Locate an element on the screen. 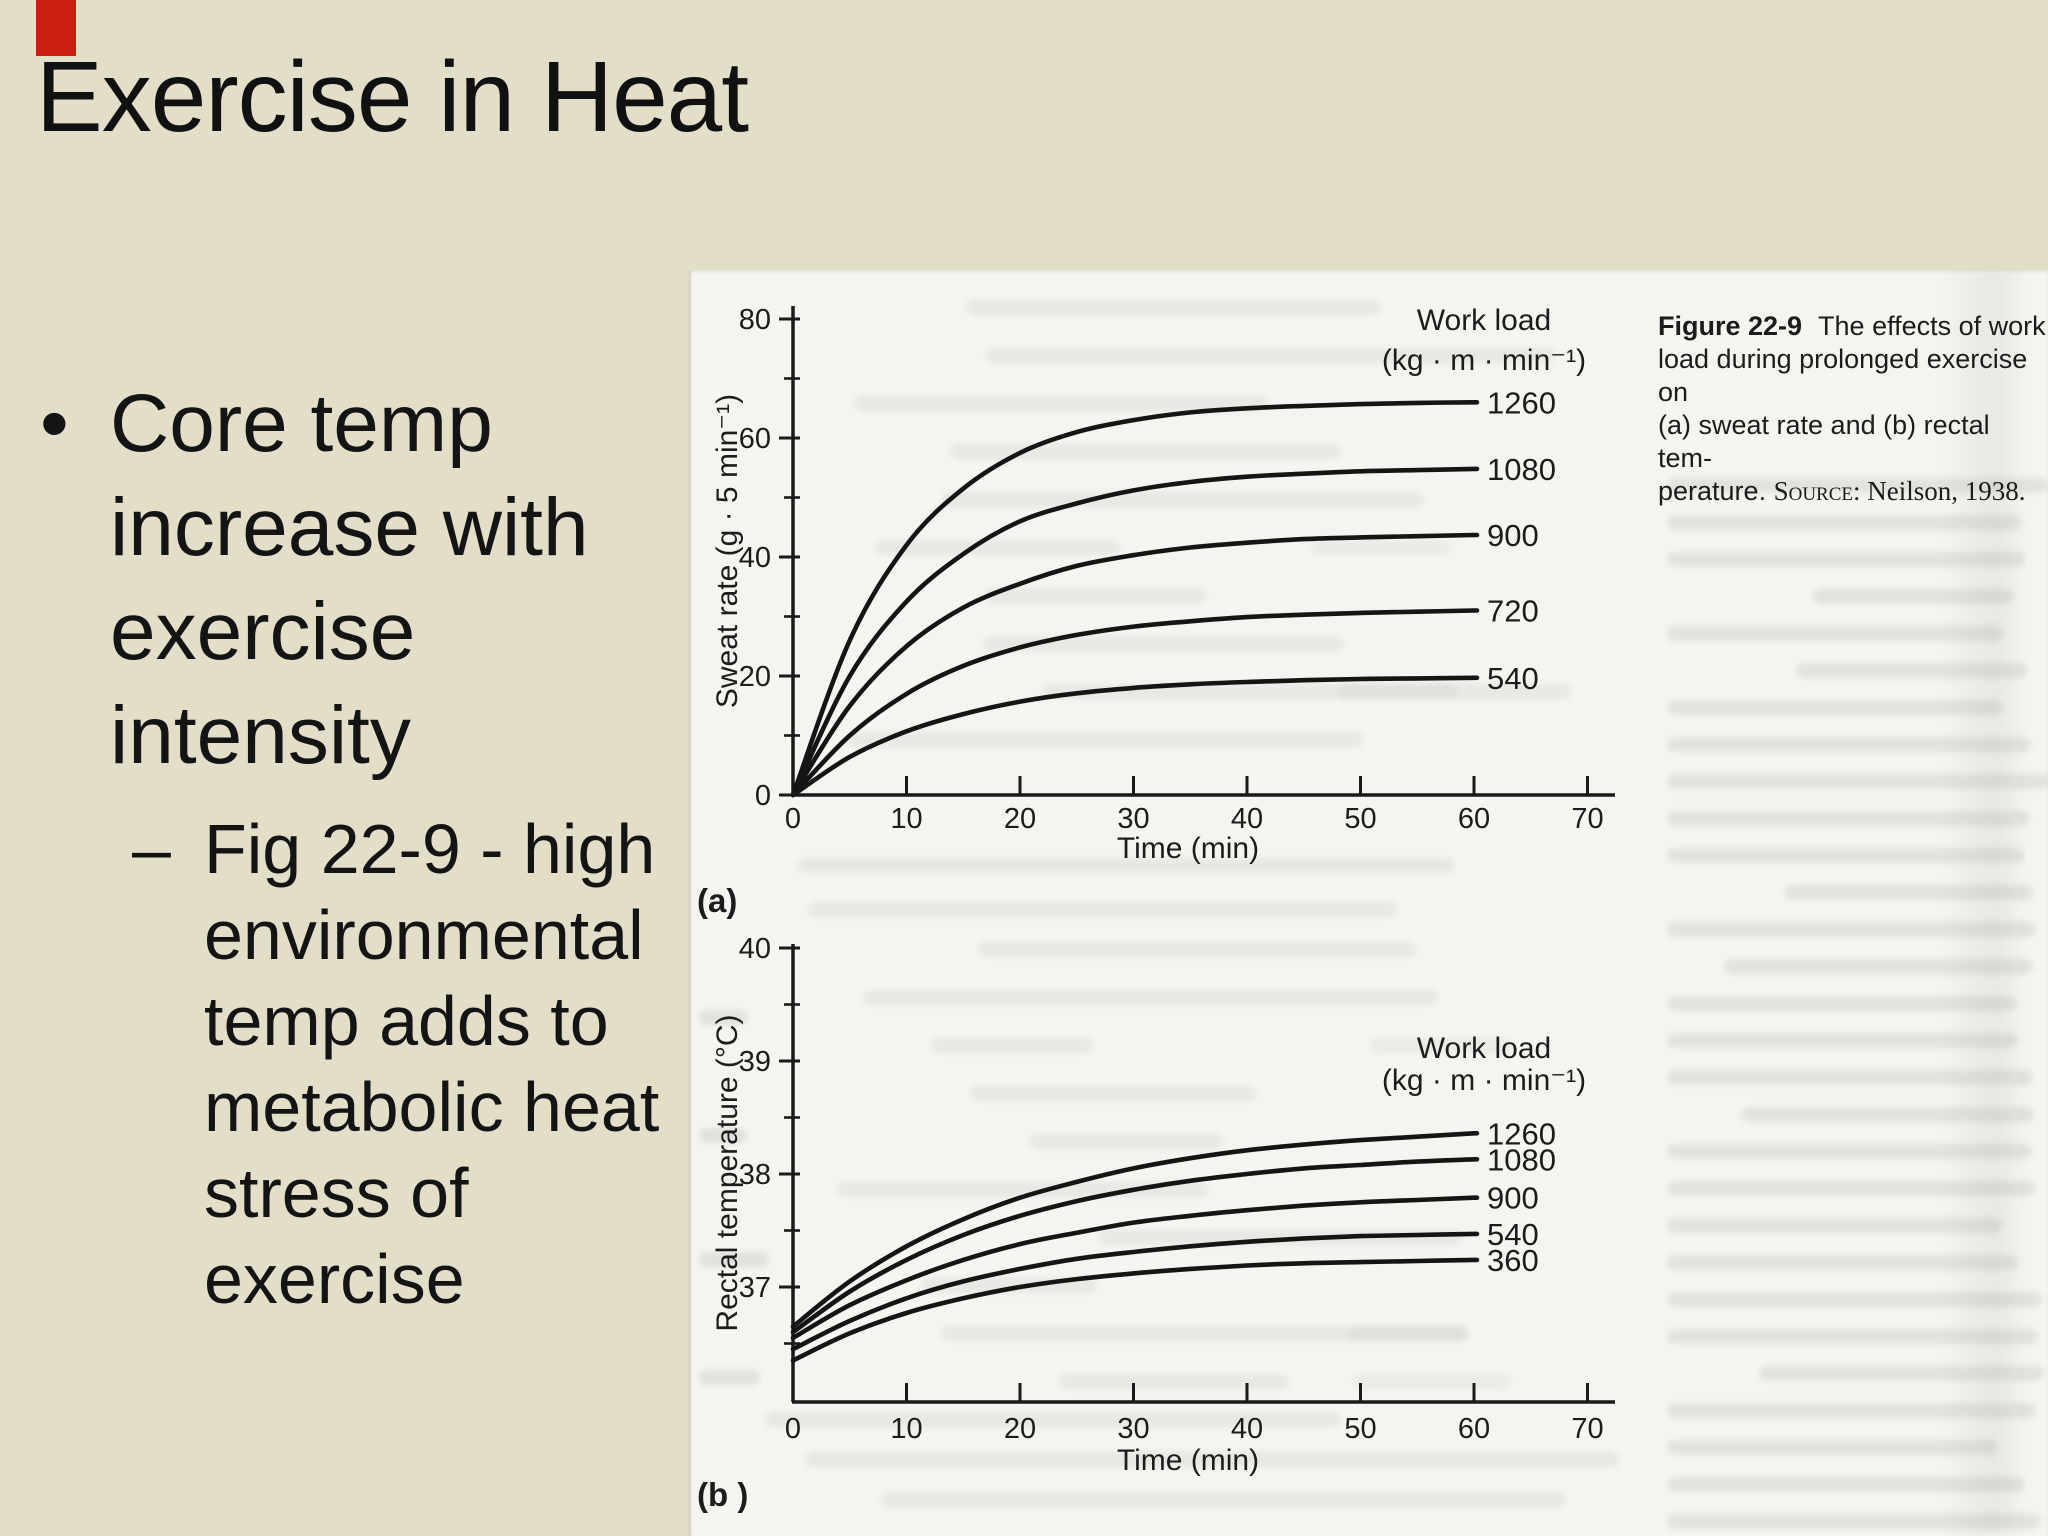  recording-artifact-mark is located at coordinates (56, 28).